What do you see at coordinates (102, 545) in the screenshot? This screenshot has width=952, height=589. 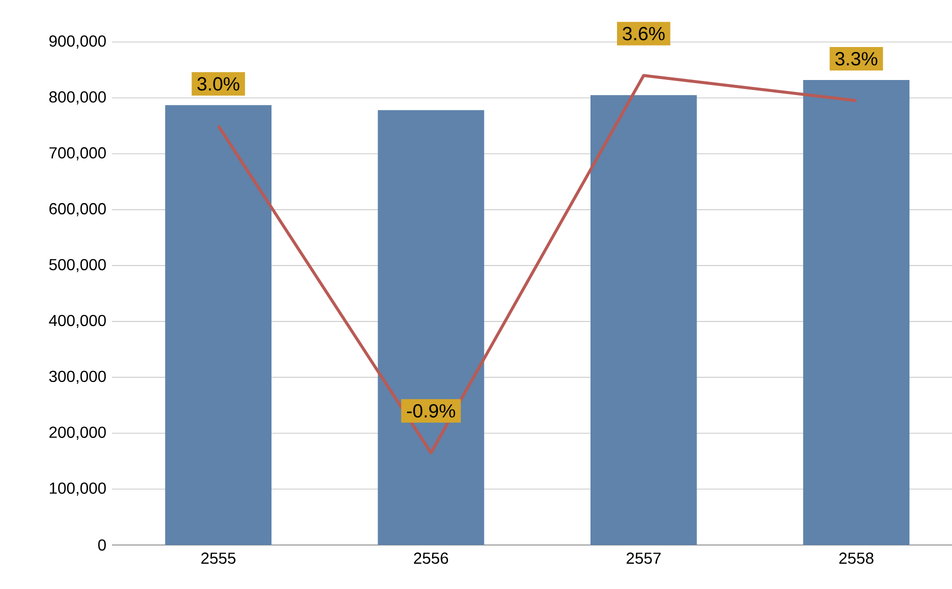 I see `y-tick-label: 0` at bounding box center [102, 545].